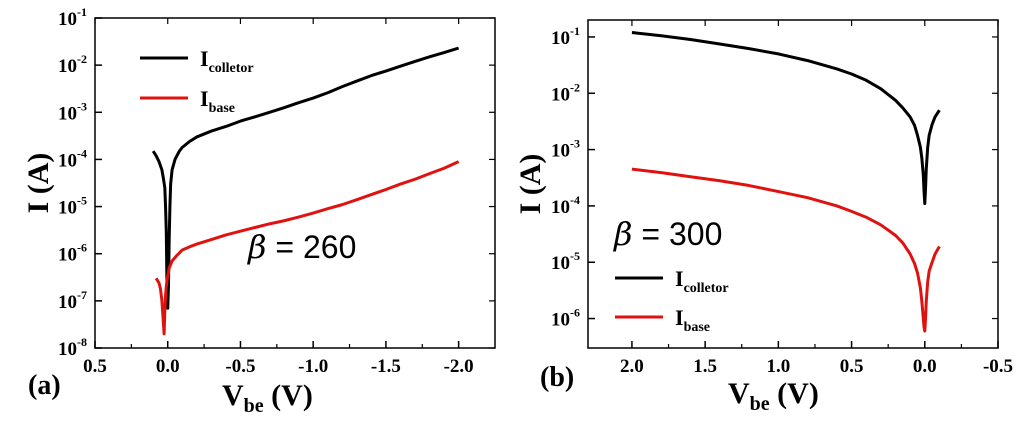 This screenshot has height=429, width=1021. I want to click on beta-annotation: β = 260, so click(301, 247).